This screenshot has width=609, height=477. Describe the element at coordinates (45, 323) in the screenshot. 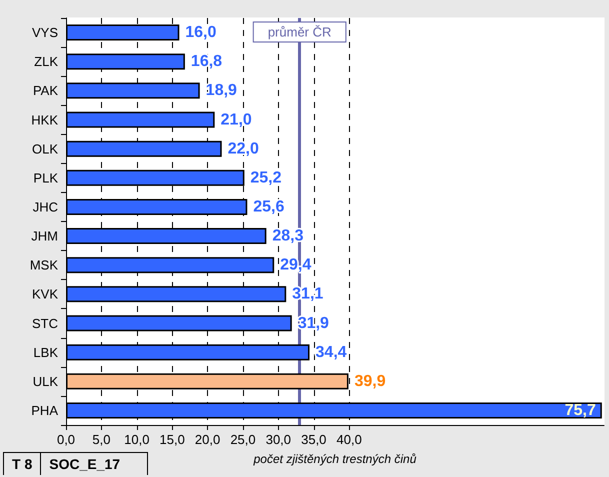

I see `y-tick-label: STC` at that location.